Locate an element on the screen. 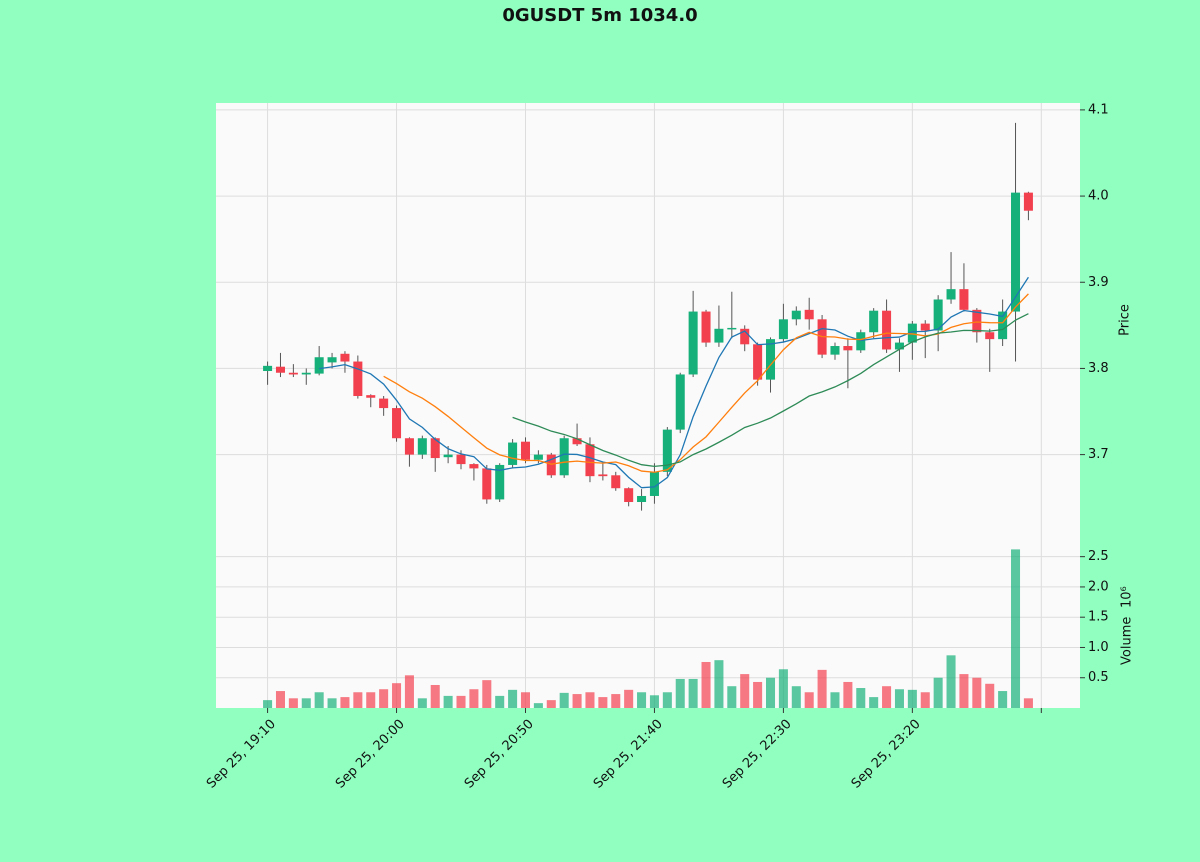 Image resolution: width=1200 pixels, height=862 pixels. volume-axis-label: Volume 10⁶ is located at coordinates (1127, 625).